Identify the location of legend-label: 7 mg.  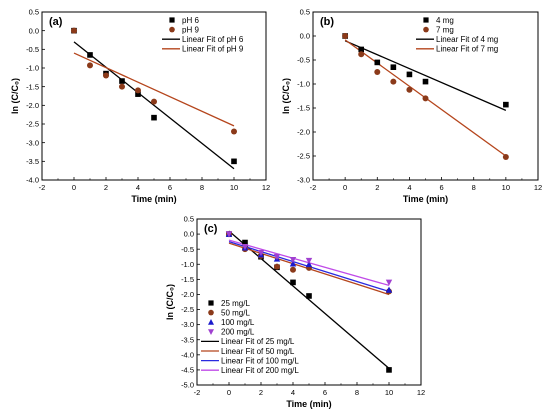
(445, 29).